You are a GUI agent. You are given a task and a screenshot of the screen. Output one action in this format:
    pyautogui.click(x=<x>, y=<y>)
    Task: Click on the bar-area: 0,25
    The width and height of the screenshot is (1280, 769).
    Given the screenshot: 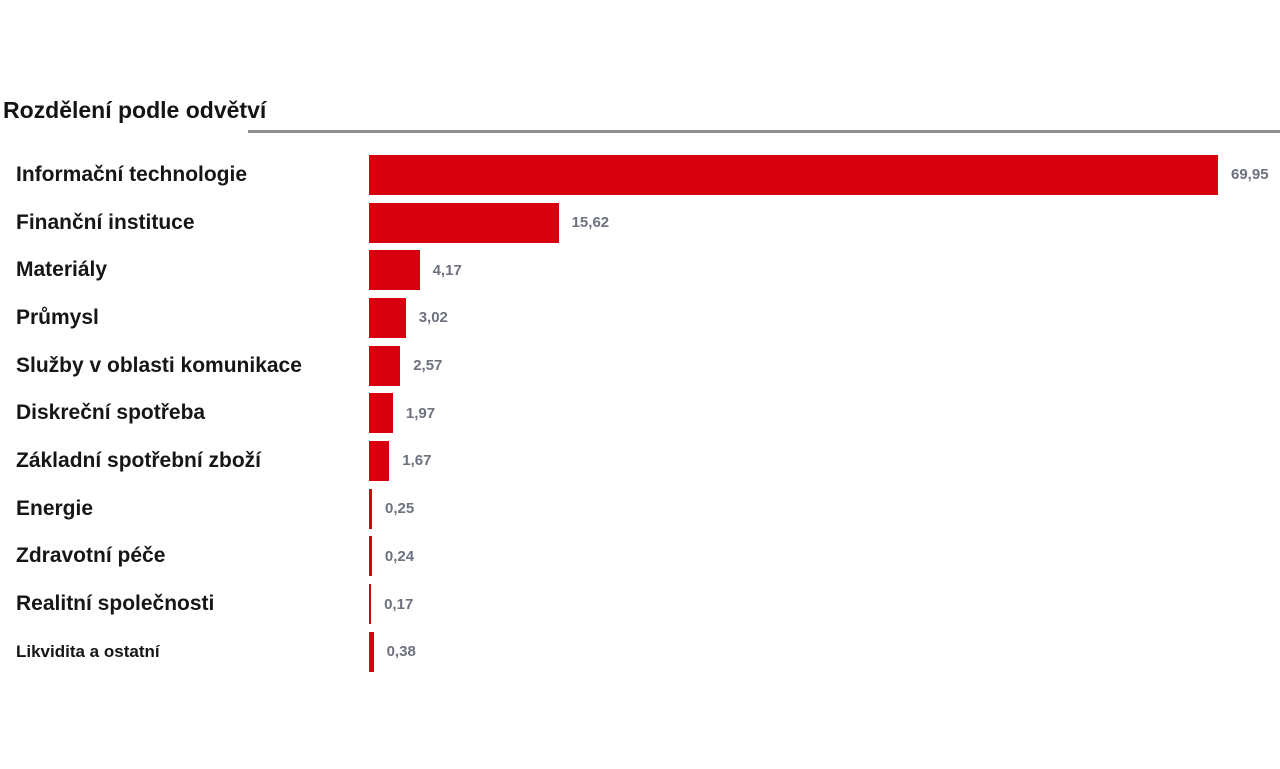 What is the action you would take?
    pyautogui.click(x=824, y=509)
    